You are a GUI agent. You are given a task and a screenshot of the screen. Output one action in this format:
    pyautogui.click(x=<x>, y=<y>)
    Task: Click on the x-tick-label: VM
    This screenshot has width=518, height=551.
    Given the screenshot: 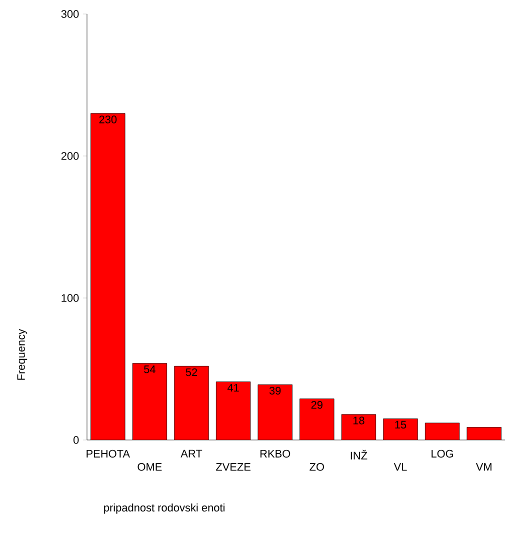 What is the action you would take?
    pyautogui.click(x=484, y=467)
    